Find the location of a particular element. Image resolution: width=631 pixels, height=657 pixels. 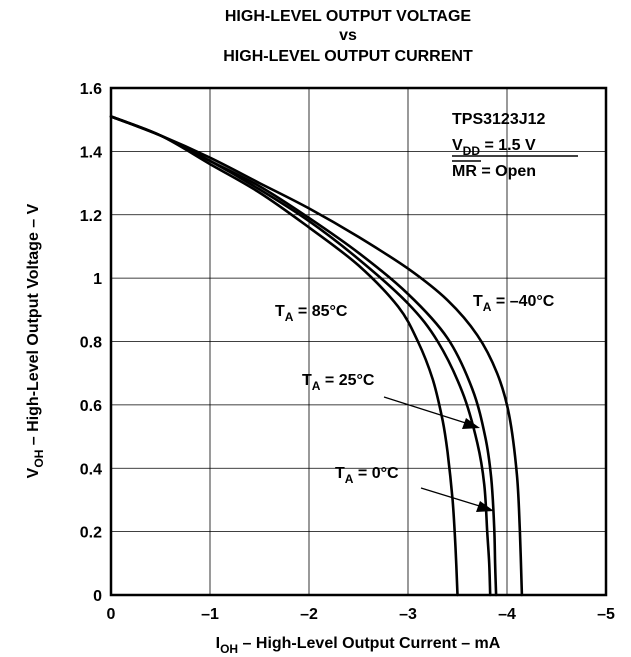

mr-label: MR = Open is located at coordinates (494, 171).